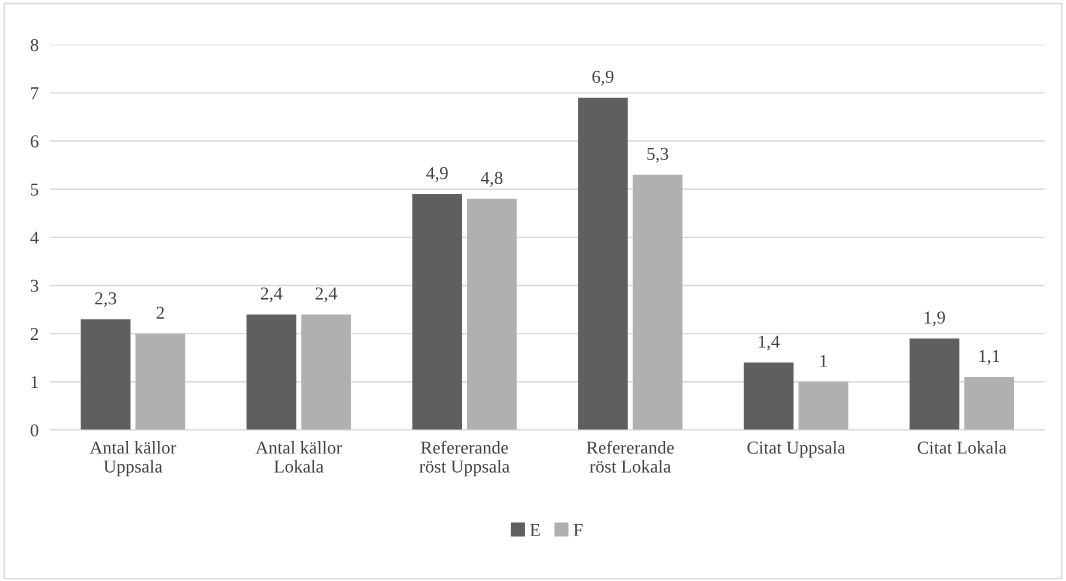  I want to click on data-label: 4,9, so click(437, 174).